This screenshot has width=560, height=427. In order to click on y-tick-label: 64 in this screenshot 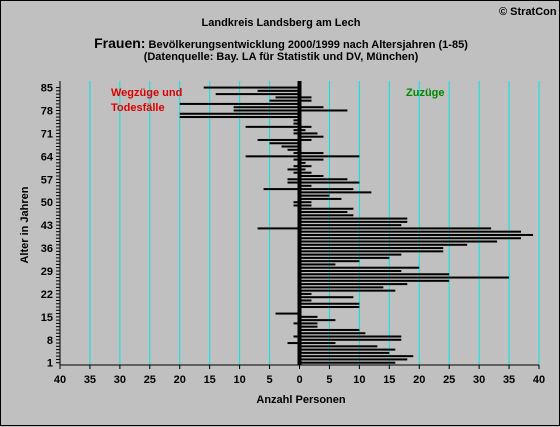, I will do `click(47, 157)`.